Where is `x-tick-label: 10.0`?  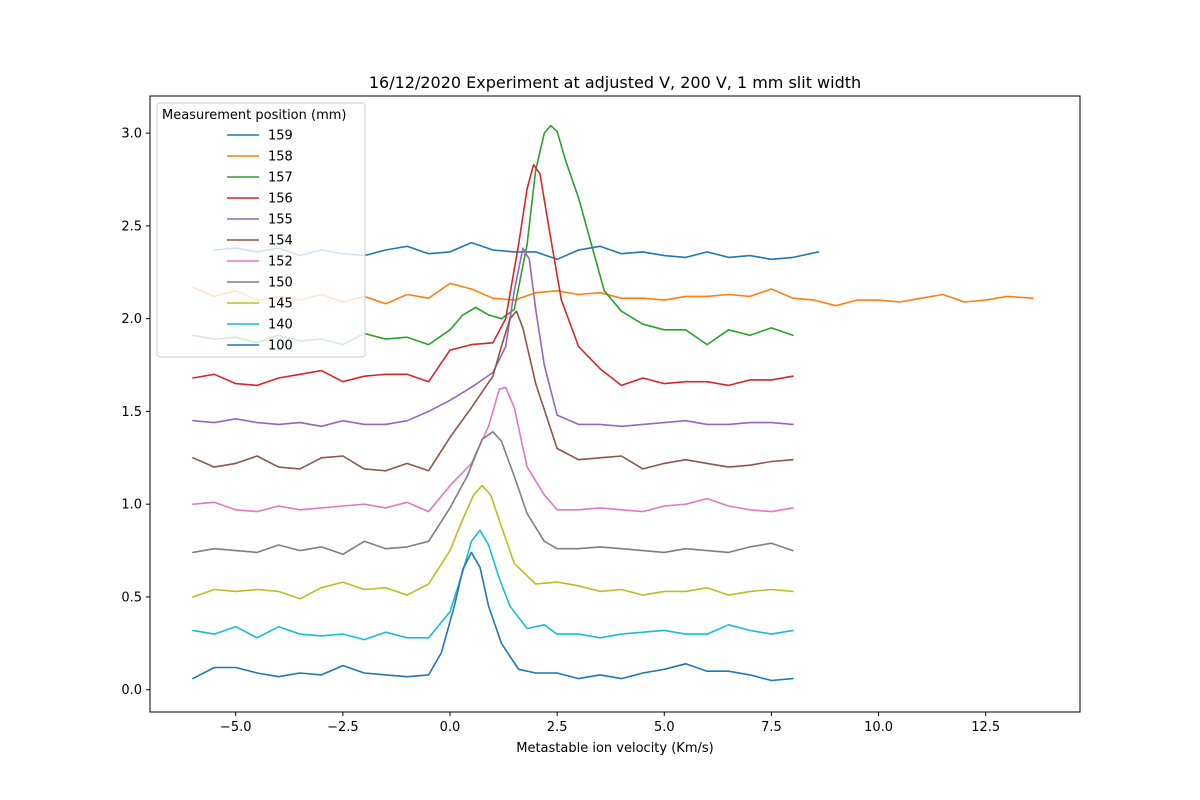 x-tick-label: 10.0 is located at coordinates (878, 727).